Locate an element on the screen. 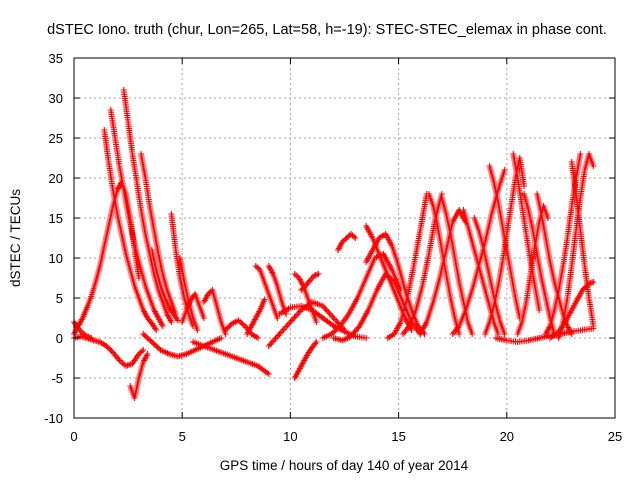 The width and height of the screenshot is (640, 480). y-tick-label: 5 is located at coordinates (59, 298).